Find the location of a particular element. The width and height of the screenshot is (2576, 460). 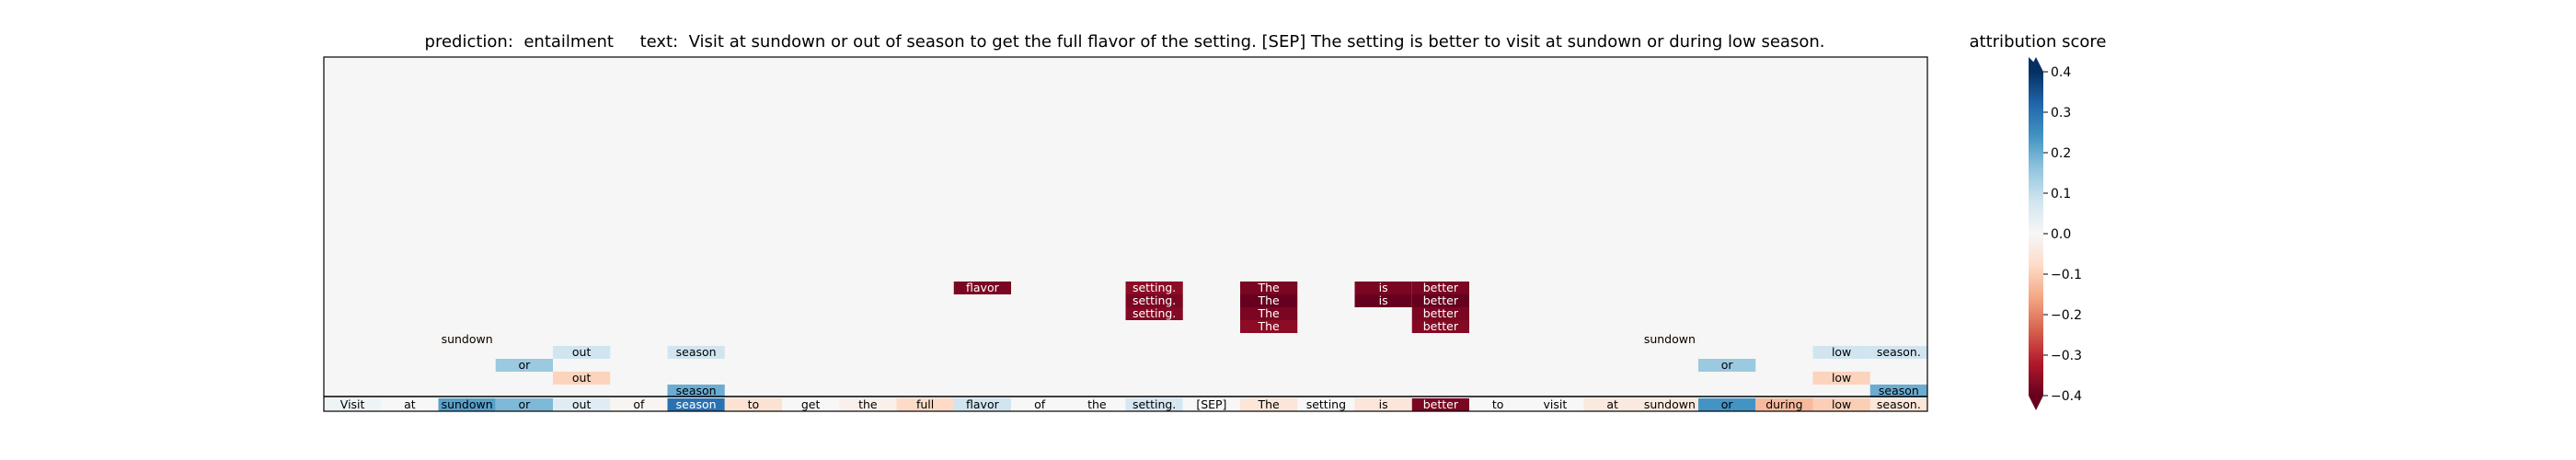

token-label: [SEP] is located at coordinates (1211, 404).